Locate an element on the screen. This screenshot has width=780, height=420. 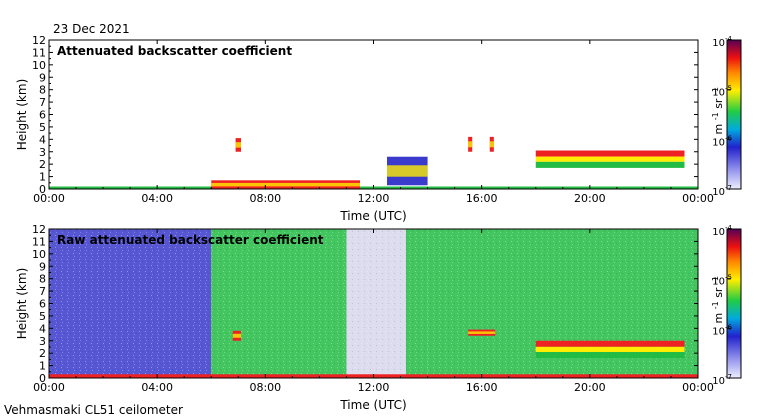
aerosol-layer-core is located at coordinates (285, 184).